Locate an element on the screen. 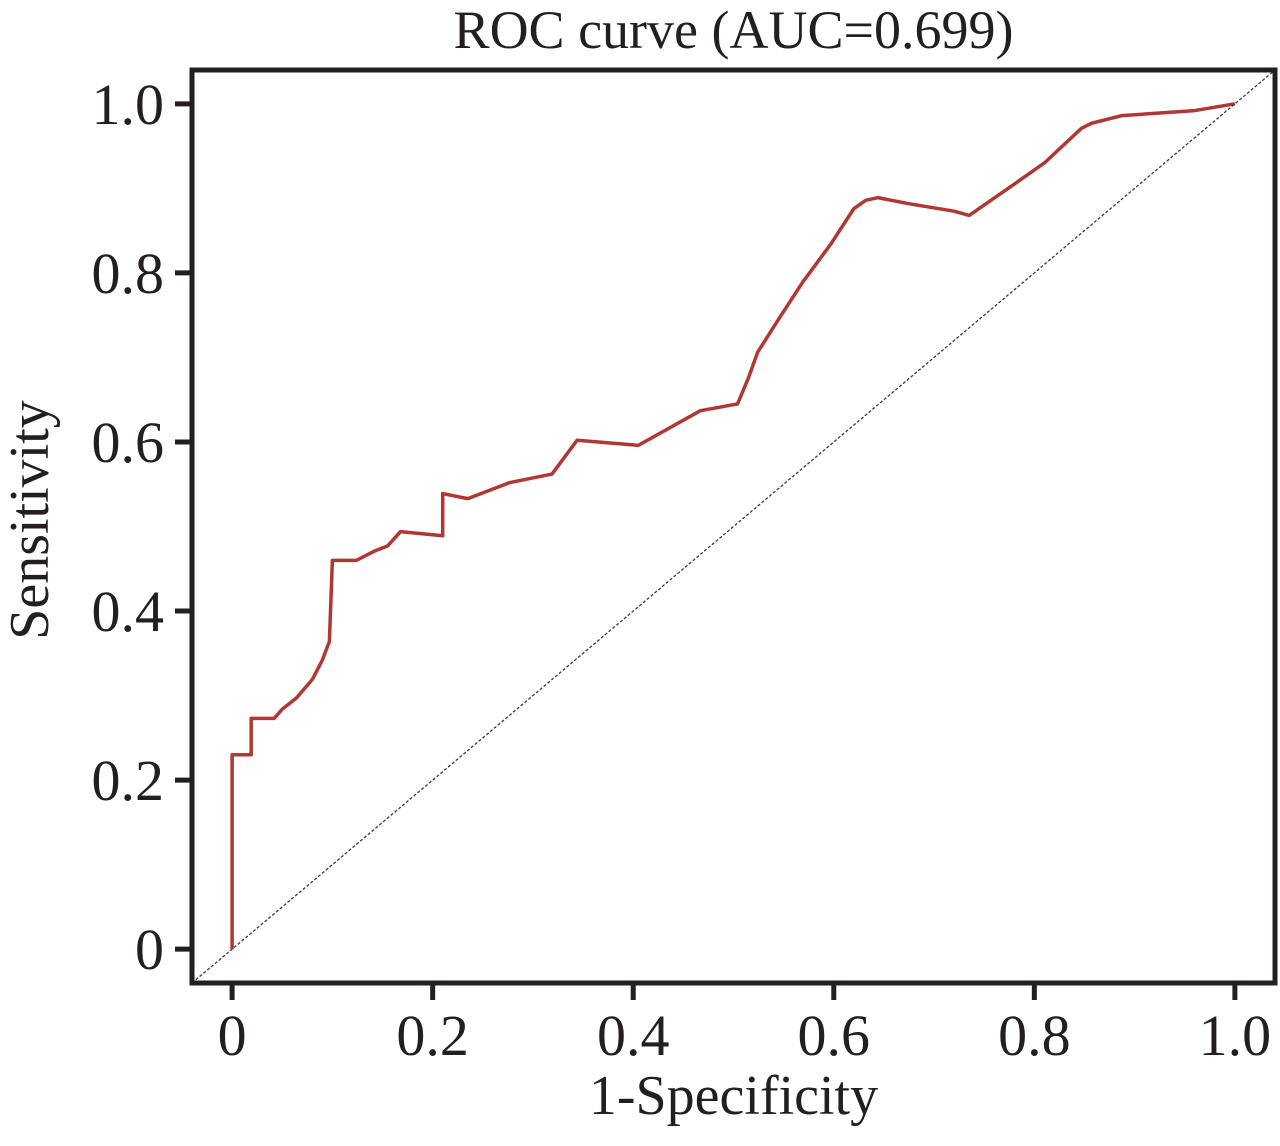  x-tick-label: 0.8 is located at coordinates (1034, 1035).